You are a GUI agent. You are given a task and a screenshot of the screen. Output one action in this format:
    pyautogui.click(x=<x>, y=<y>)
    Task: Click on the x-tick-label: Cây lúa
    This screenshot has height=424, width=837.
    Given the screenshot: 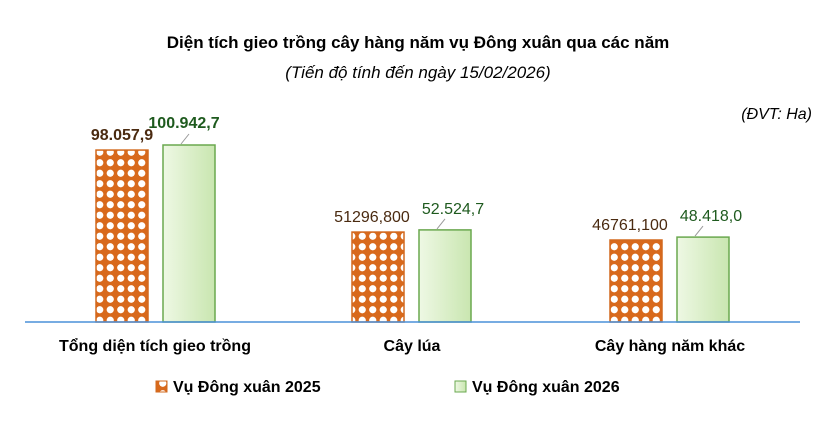 What is the action you would take?
    pyautogui.click(x=412, y=346)
    